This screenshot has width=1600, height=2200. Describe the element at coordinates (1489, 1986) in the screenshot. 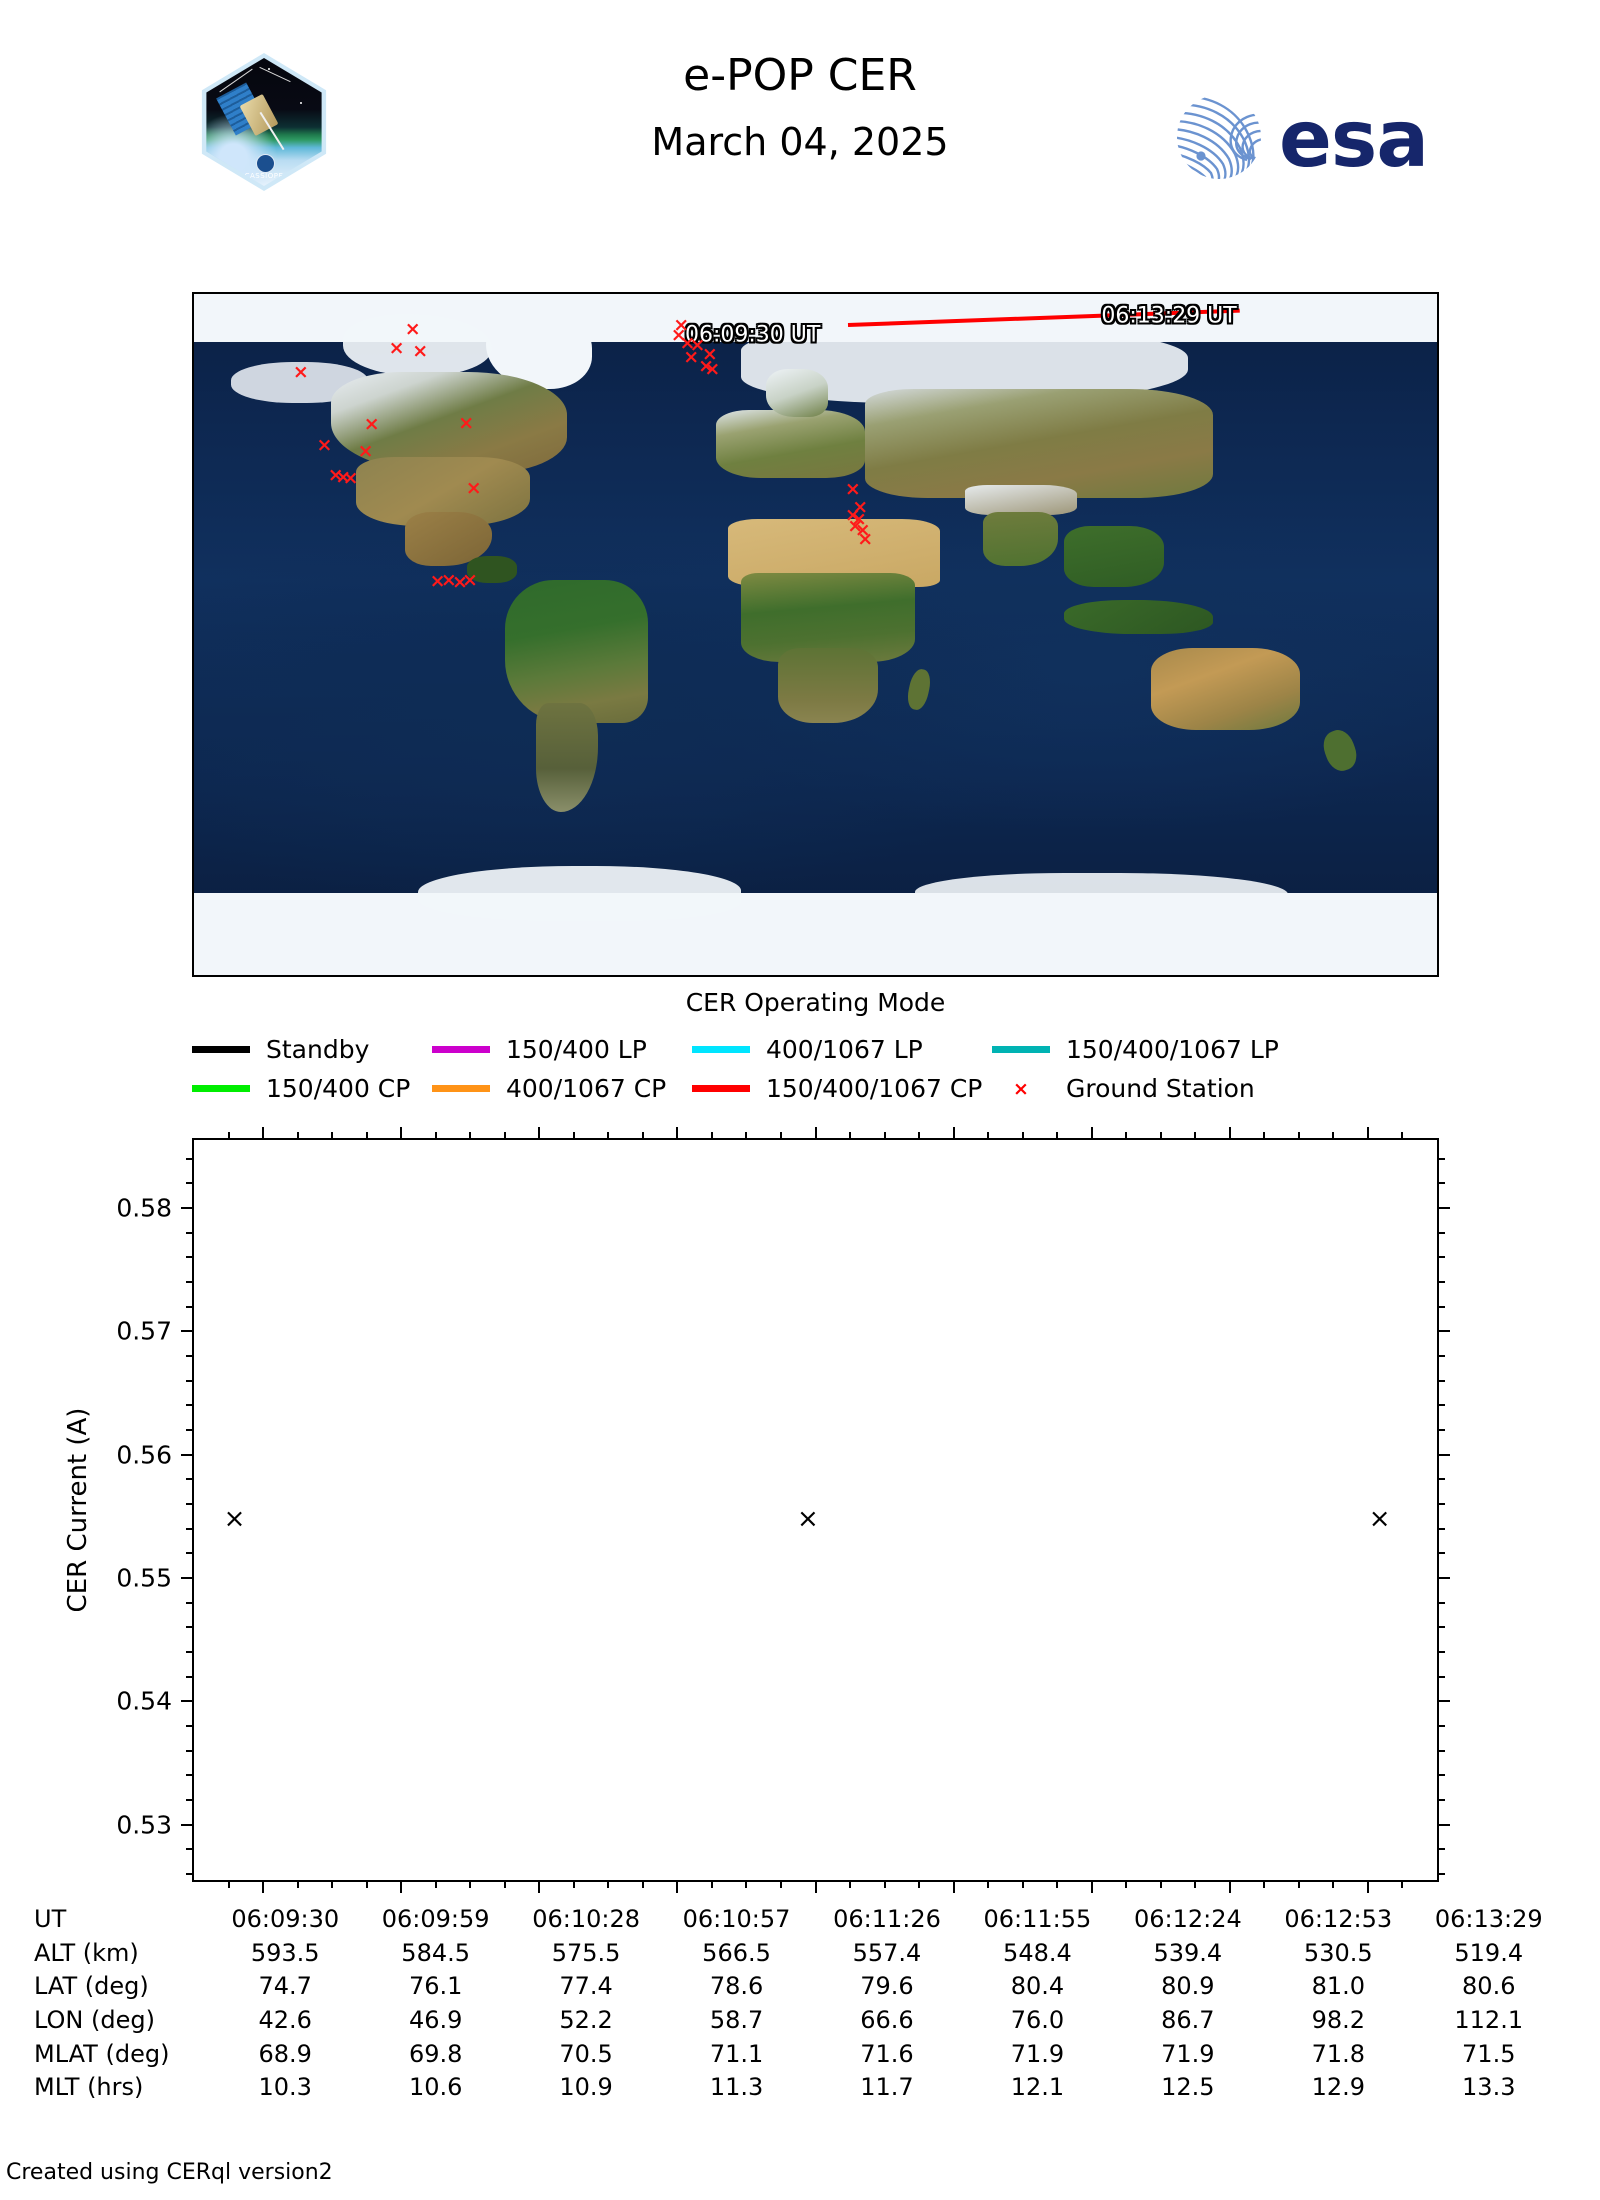

I see `table-cell: 80.6` at that location.